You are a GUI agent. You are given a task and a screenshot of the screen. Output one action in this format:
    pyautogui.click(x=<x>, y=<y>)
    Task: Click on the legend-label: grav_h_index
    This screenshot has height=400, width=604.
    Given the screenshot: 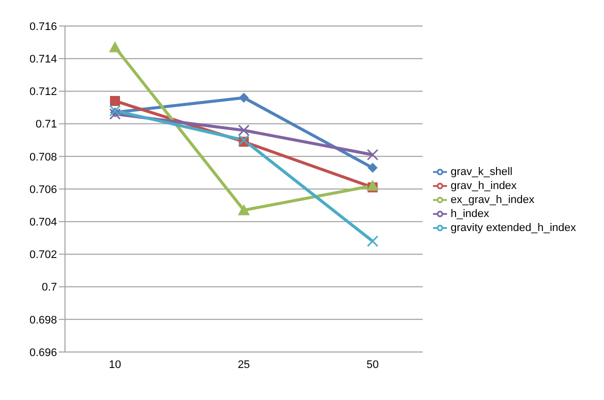 What is the action you would take?
    pyautogui.click(x=483, y=186)
    